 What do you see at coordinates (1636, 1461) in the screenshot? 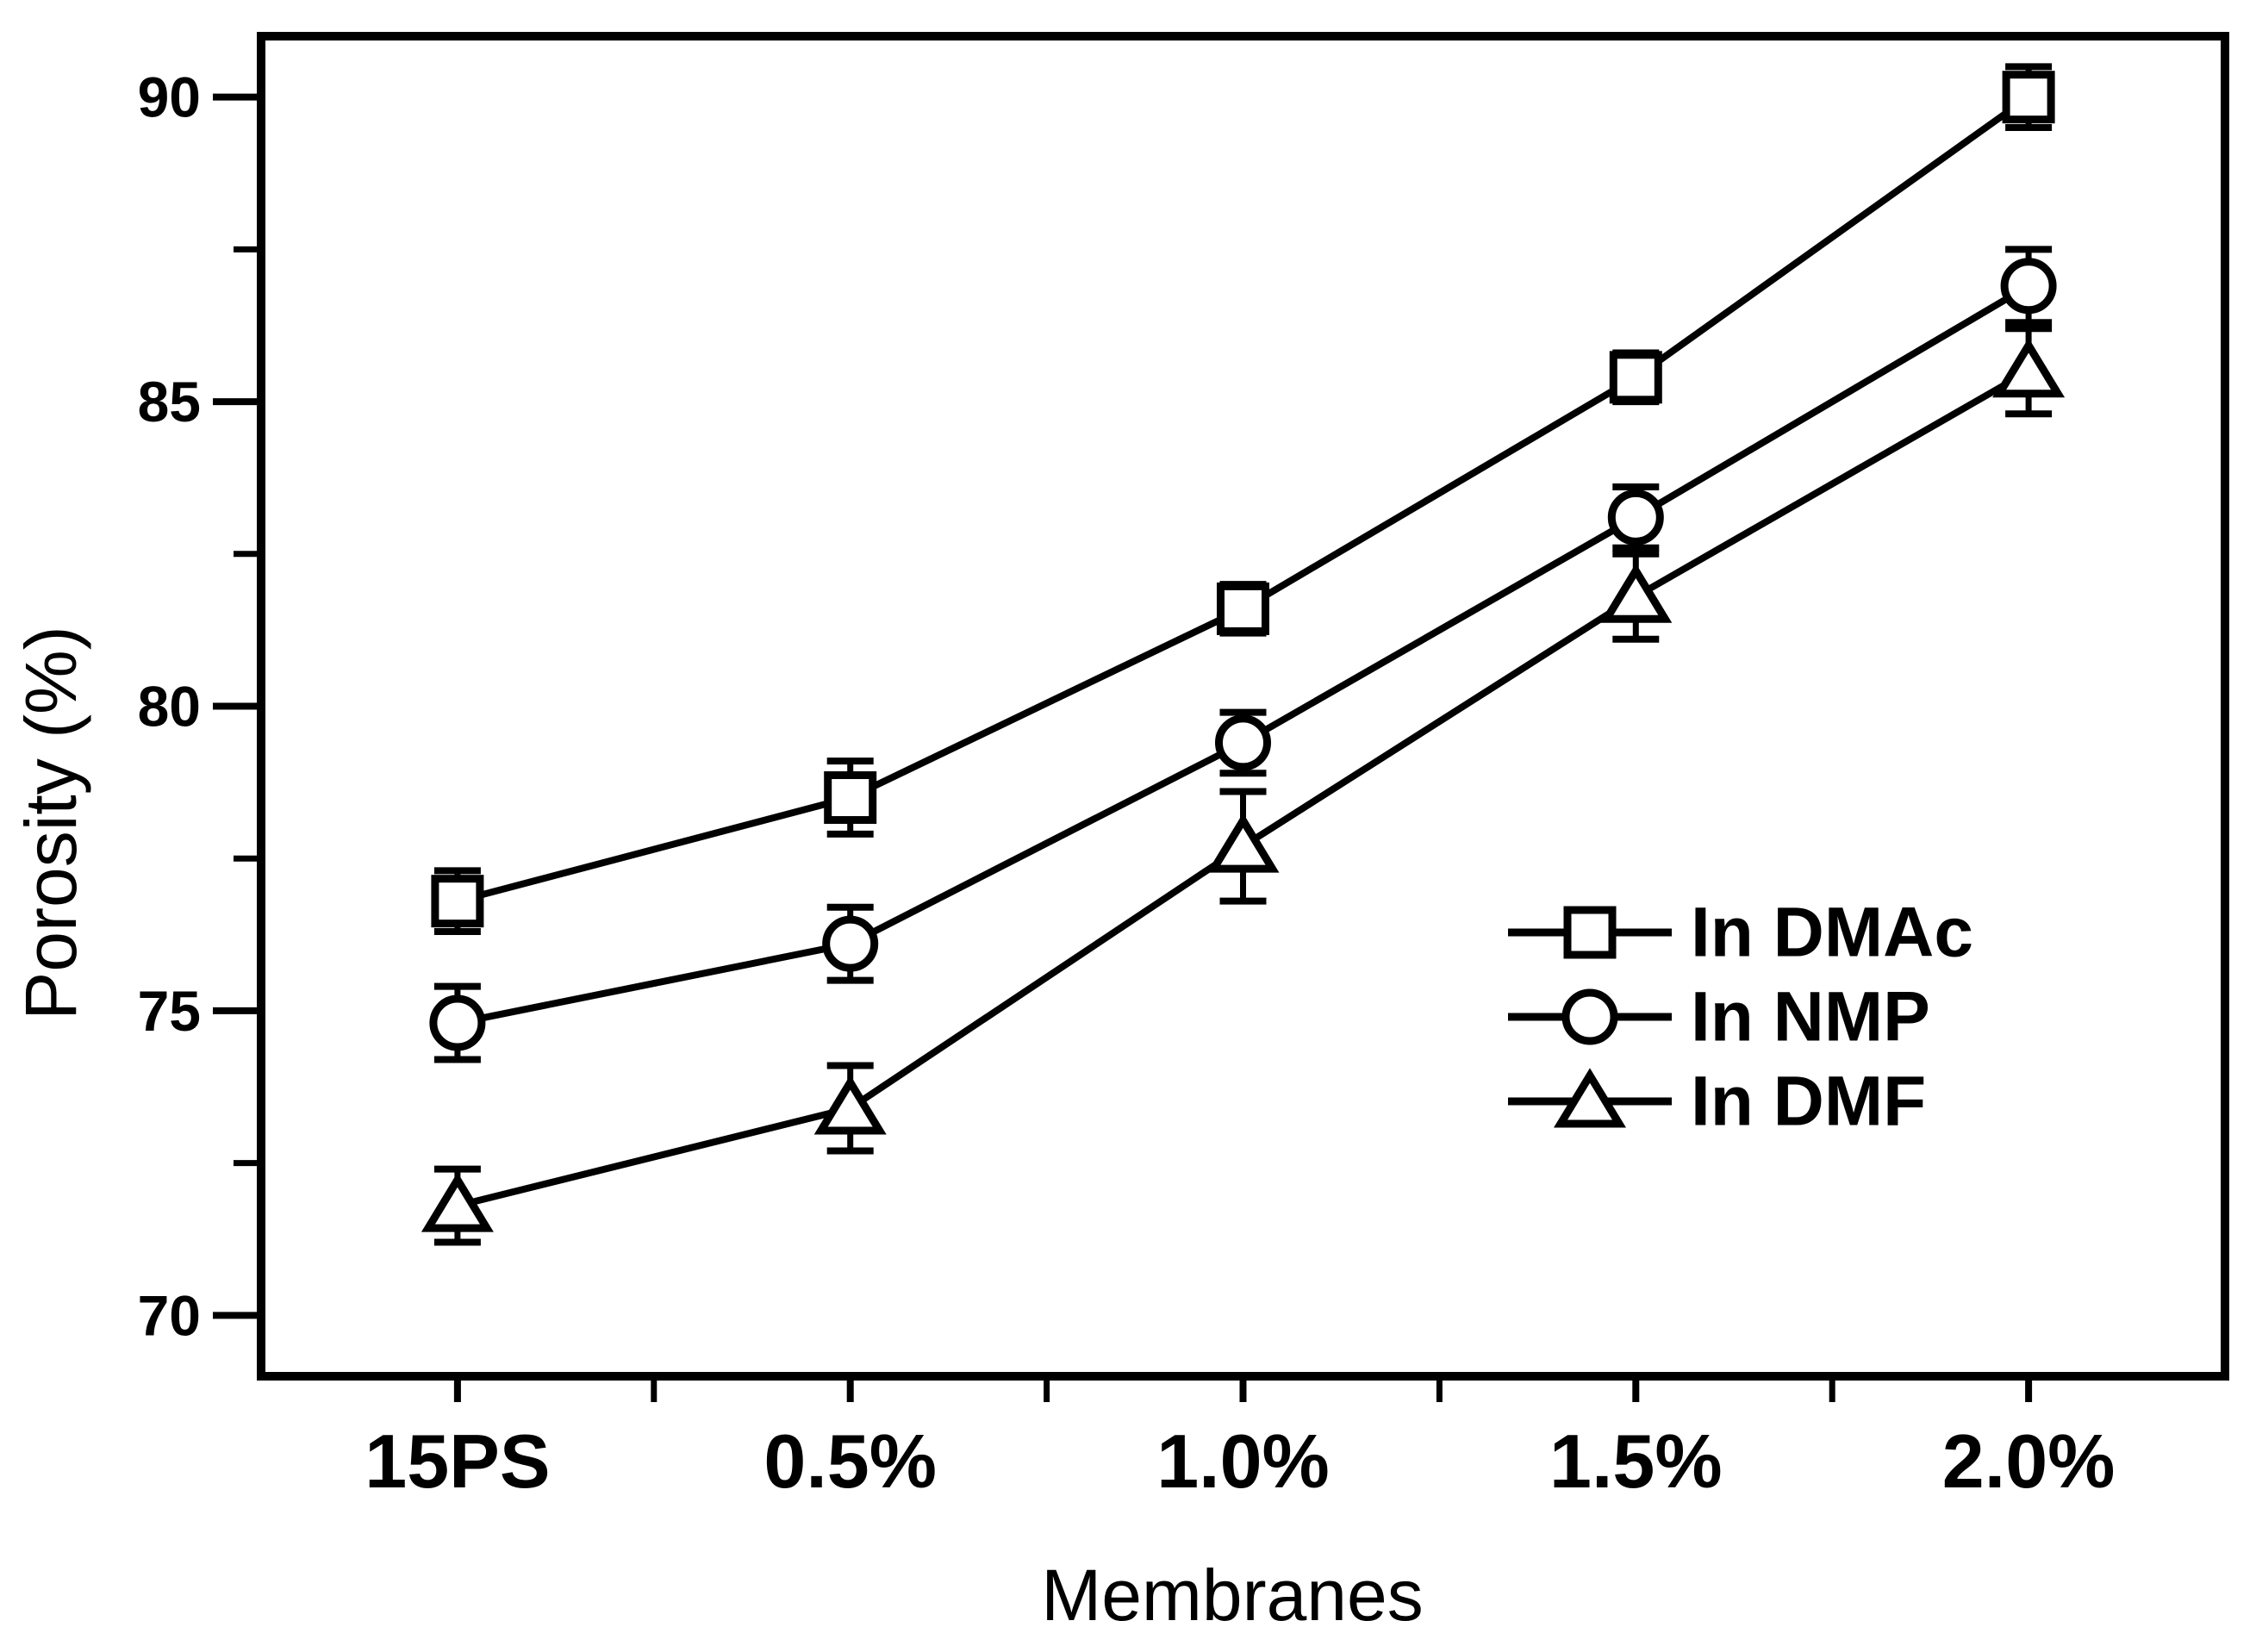
I see `x-tick-label: 1.5%` at bounding box center [1636, 1461].